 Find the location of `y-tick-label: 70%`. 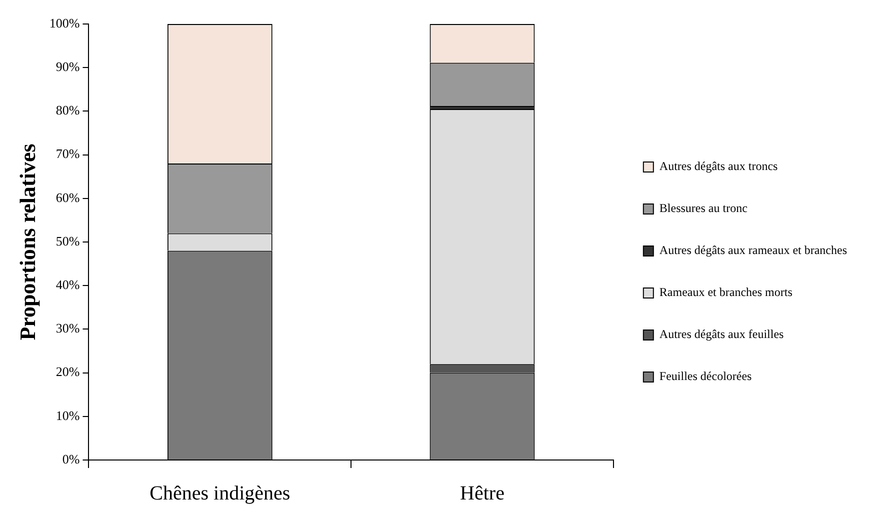

y-tick-label: 70% is located at coordinates (68, 154).